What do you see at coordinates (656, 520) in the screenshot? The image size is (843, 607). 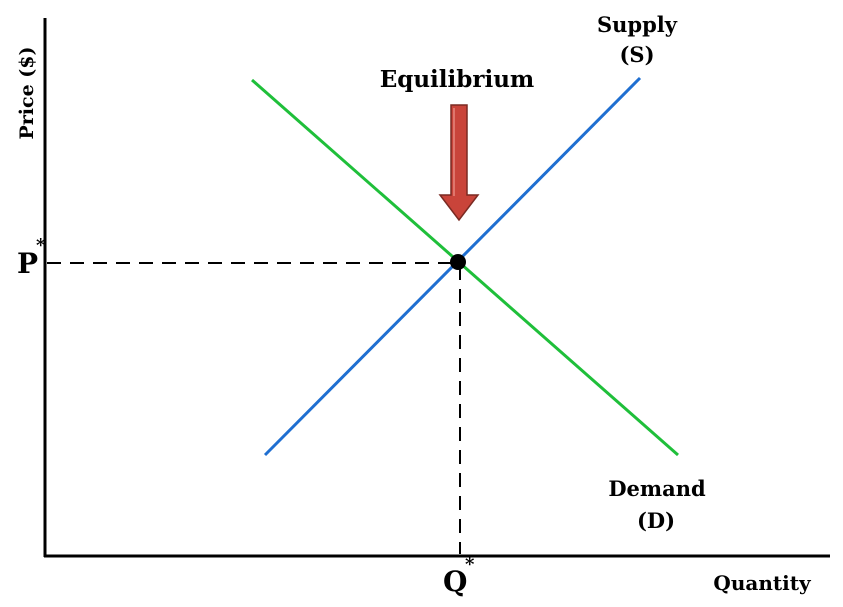 I see `demand-abbr-label: (D)` at bounding box center [656, 520].